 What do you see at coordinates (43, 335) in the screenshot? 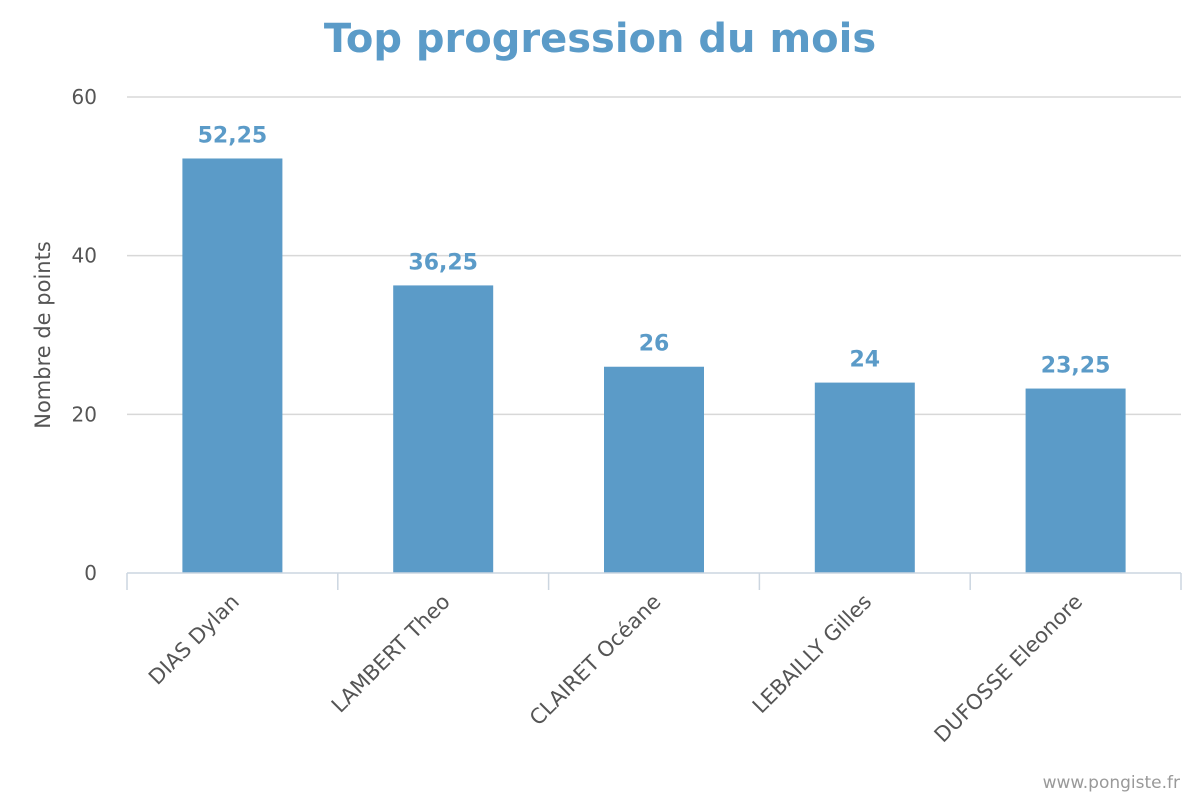
I see `y-axis-label: Nombre de points` at bounding box center [43, 335].